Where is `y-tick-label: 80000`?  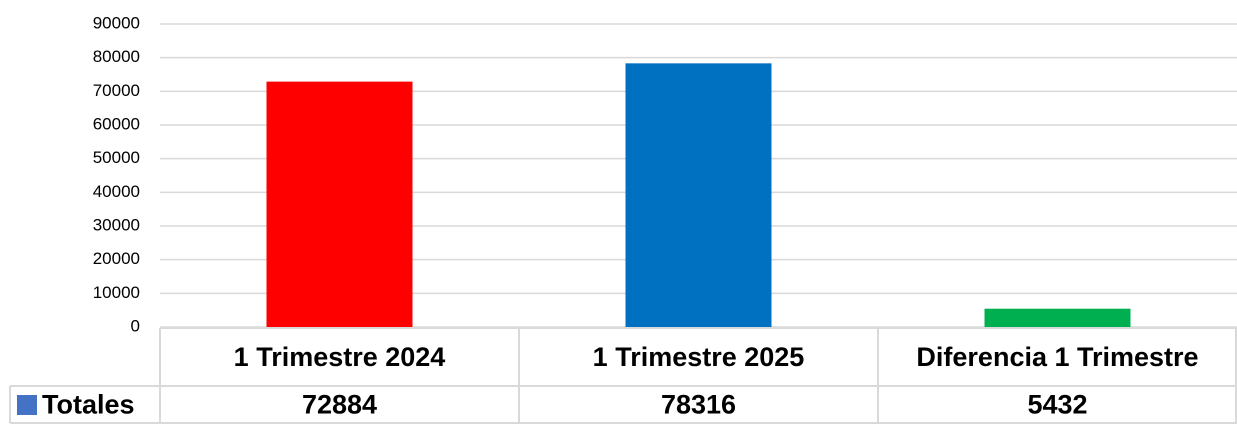 y-tick-label: 80000 is located at coordinates (116, 56).